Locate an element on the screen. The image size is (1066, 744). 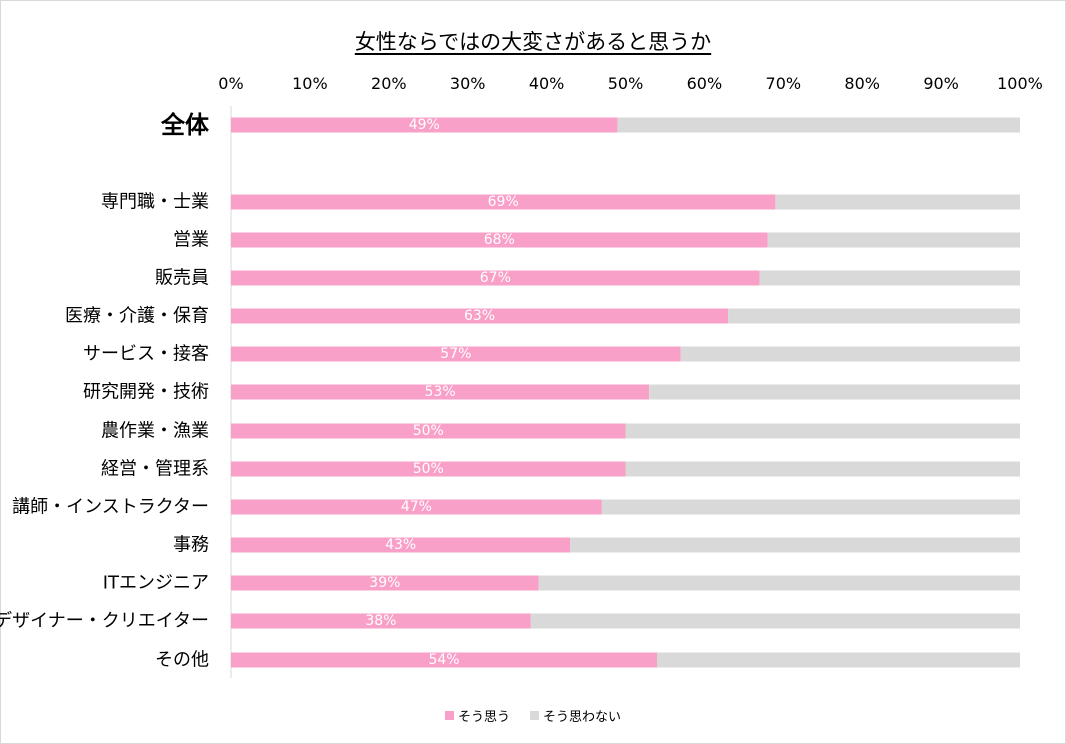
category-label: 経営・管理系 is located at coordinates (155, 469).